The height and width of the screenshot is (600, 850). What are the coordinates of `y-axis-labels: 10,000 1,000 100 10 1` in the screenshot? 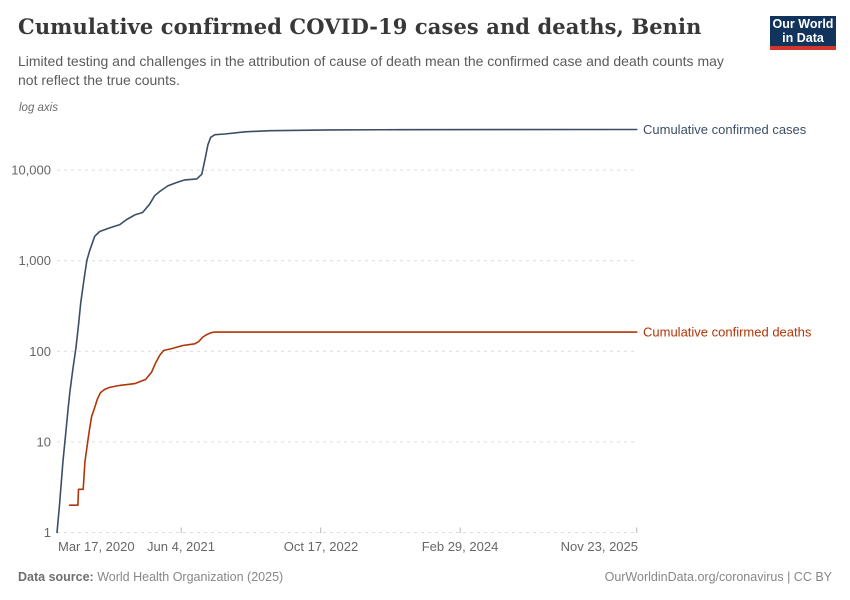 It's located at (31, 352).